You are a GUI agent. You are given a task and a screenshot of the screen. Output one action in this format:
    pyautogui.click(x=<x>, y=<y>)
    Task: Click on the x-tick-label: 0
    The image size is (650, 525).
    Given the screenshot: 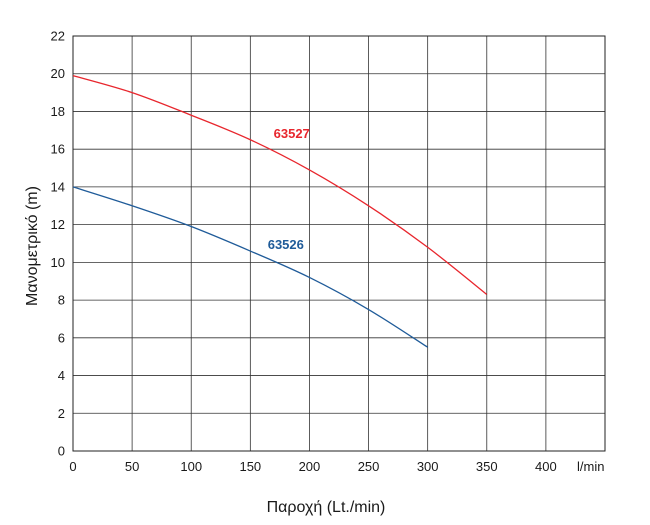 What is the action you would take?
    pyautogui.click(x=72, y=466)
    